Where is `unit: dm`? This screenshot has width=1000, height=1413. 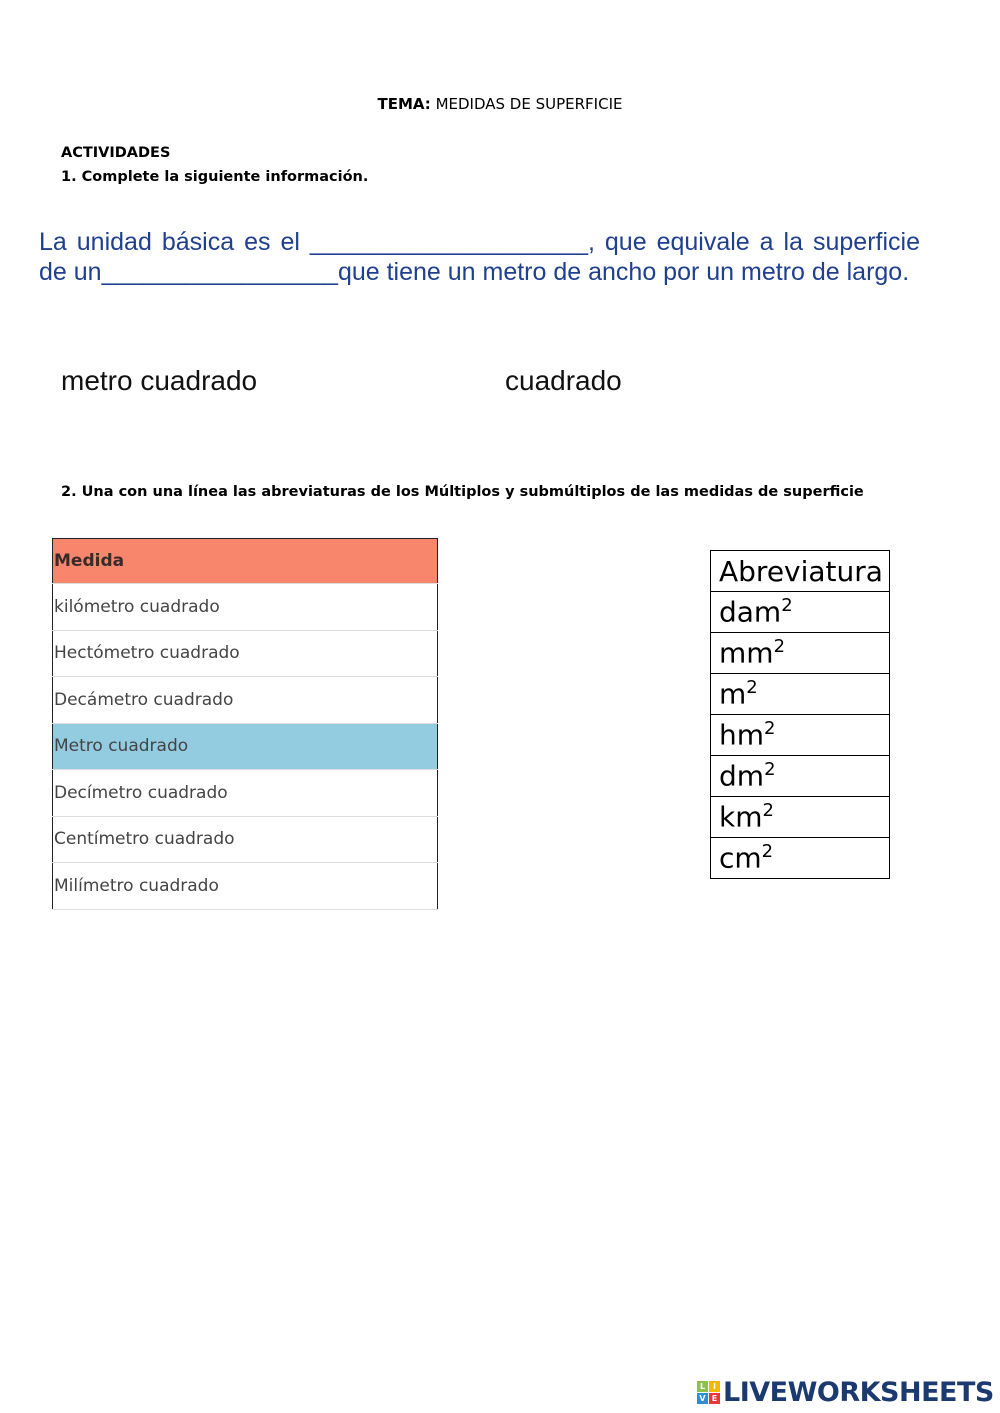 unit: dm is located at coordinates (742, 776).